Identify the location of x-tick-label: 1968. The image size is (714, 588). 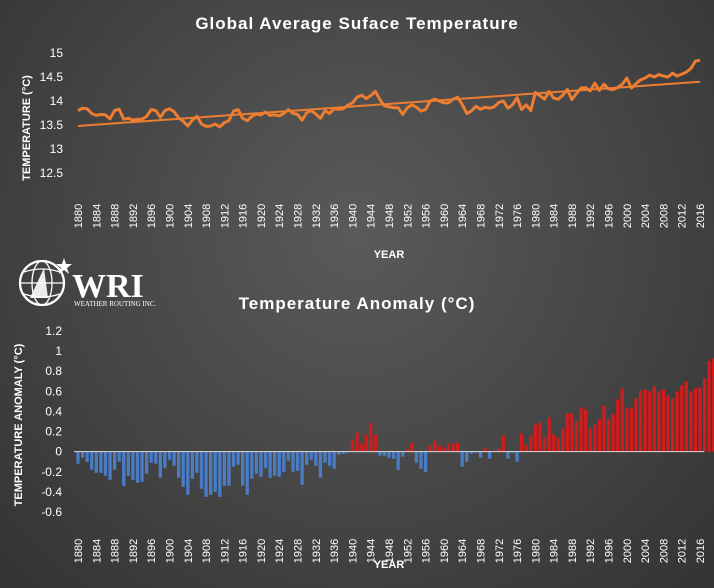
(481, 216).